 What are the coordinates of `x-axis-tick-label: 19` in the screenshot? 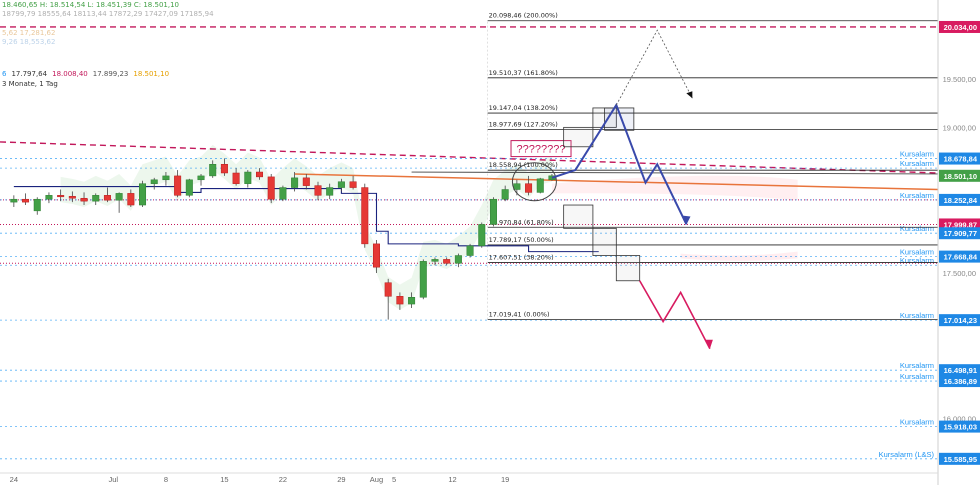 It's located at (505, 479).